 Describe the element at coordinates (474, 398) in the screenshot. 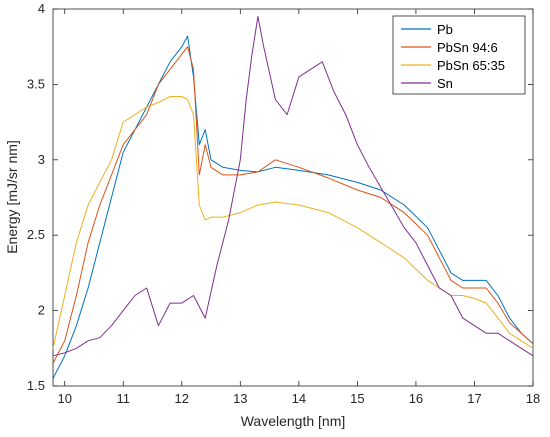

I see `x-tick-label: 17` at that location.